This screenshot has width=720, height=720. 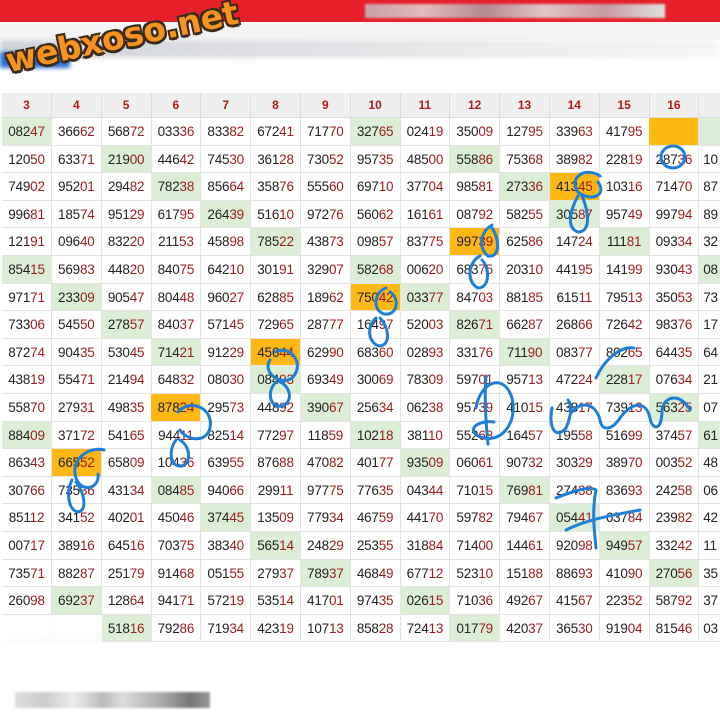 I want to click on cell-head-digits: 572, so click(x=218, y=601).